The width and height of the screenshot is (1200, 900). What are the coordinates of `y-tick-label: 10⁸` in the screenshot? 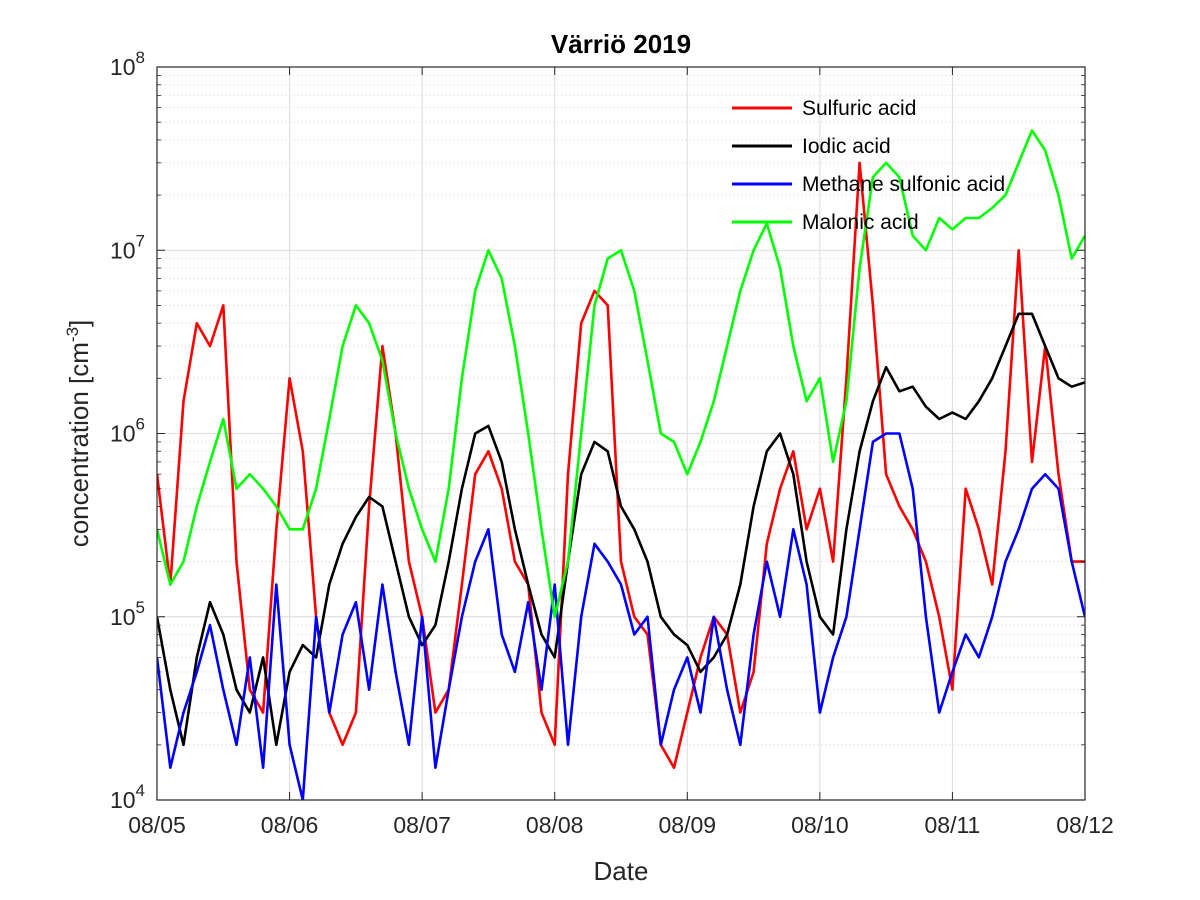 It's located at (127, 64).